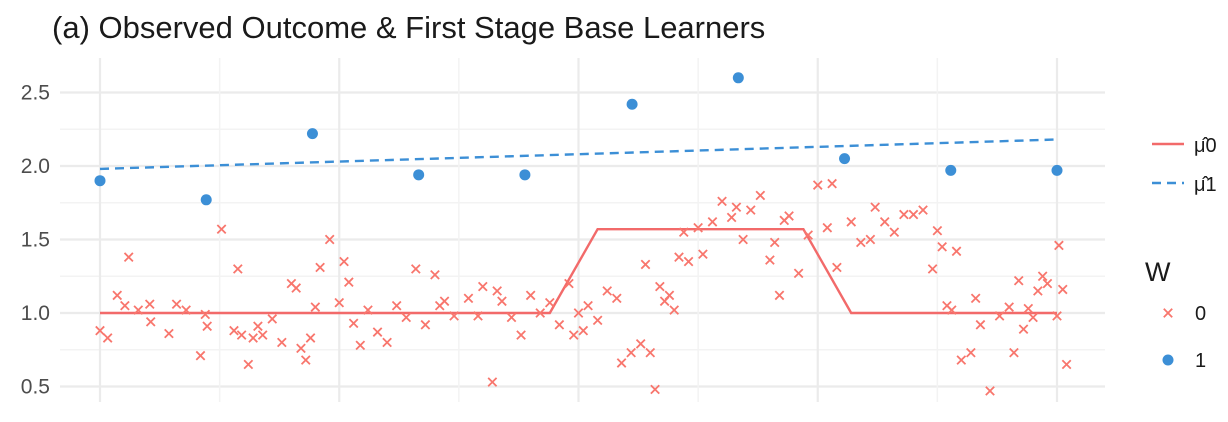  I want to click on y-tick-label: 1.0, so click(35, 313).